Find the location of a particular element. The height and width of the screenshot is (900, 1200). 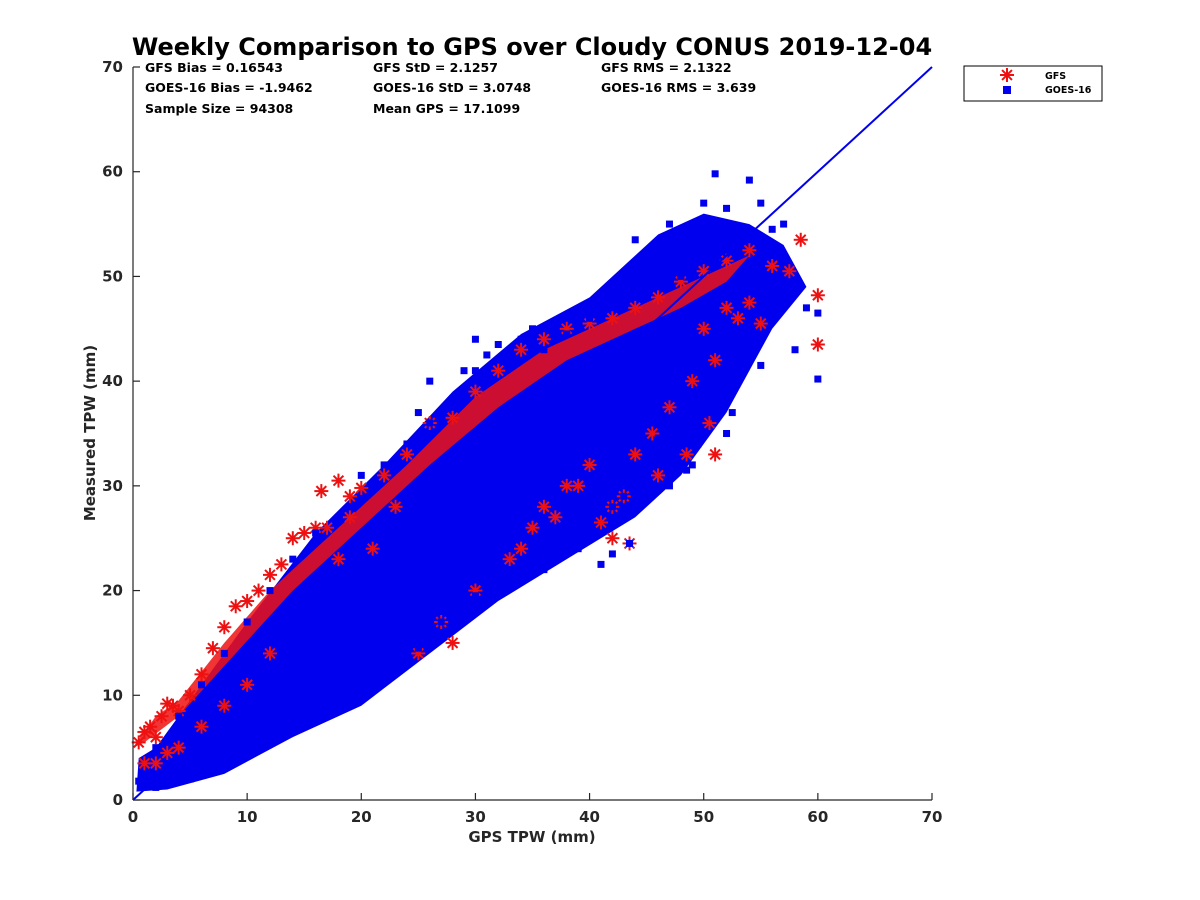

y-tick-label: 10 is located at coordinates (112, 695).